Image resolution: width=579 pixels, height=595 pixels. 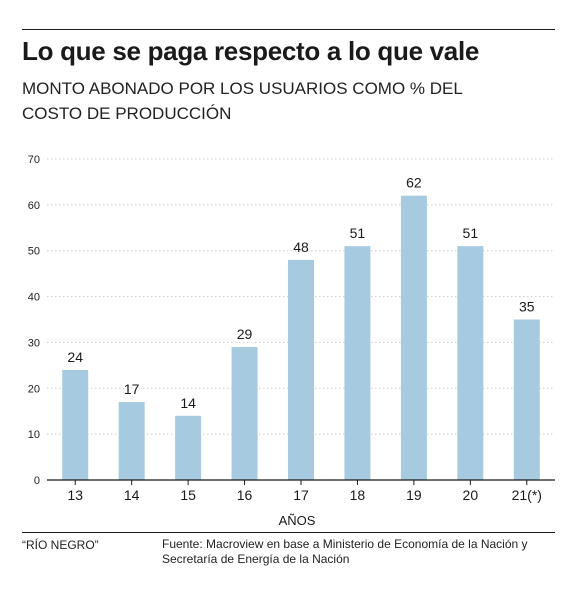 What do you see at coordinates (414, 183) in the screenshot?
I see `value-label: 62` at bounding box center [414, 183].